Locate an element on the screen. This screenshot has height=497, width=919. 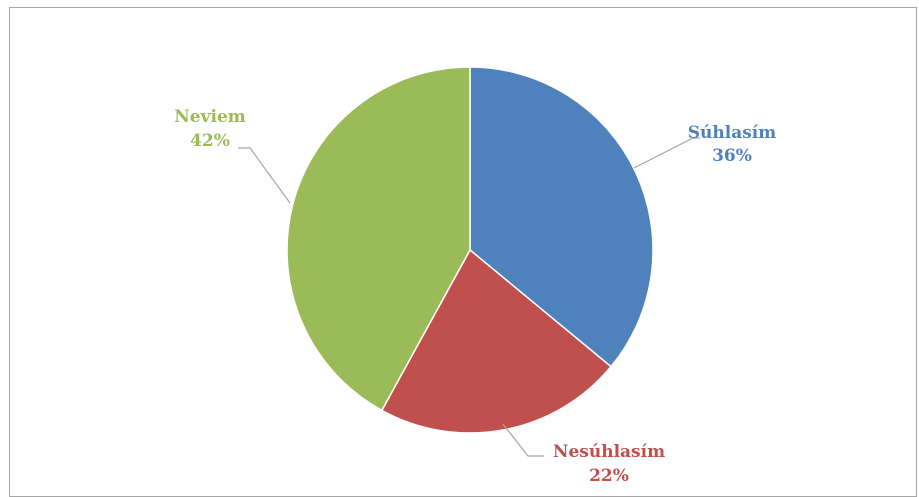
slice-label-suhlasim-name: Súhlasím is located at coordinates (732, 133).